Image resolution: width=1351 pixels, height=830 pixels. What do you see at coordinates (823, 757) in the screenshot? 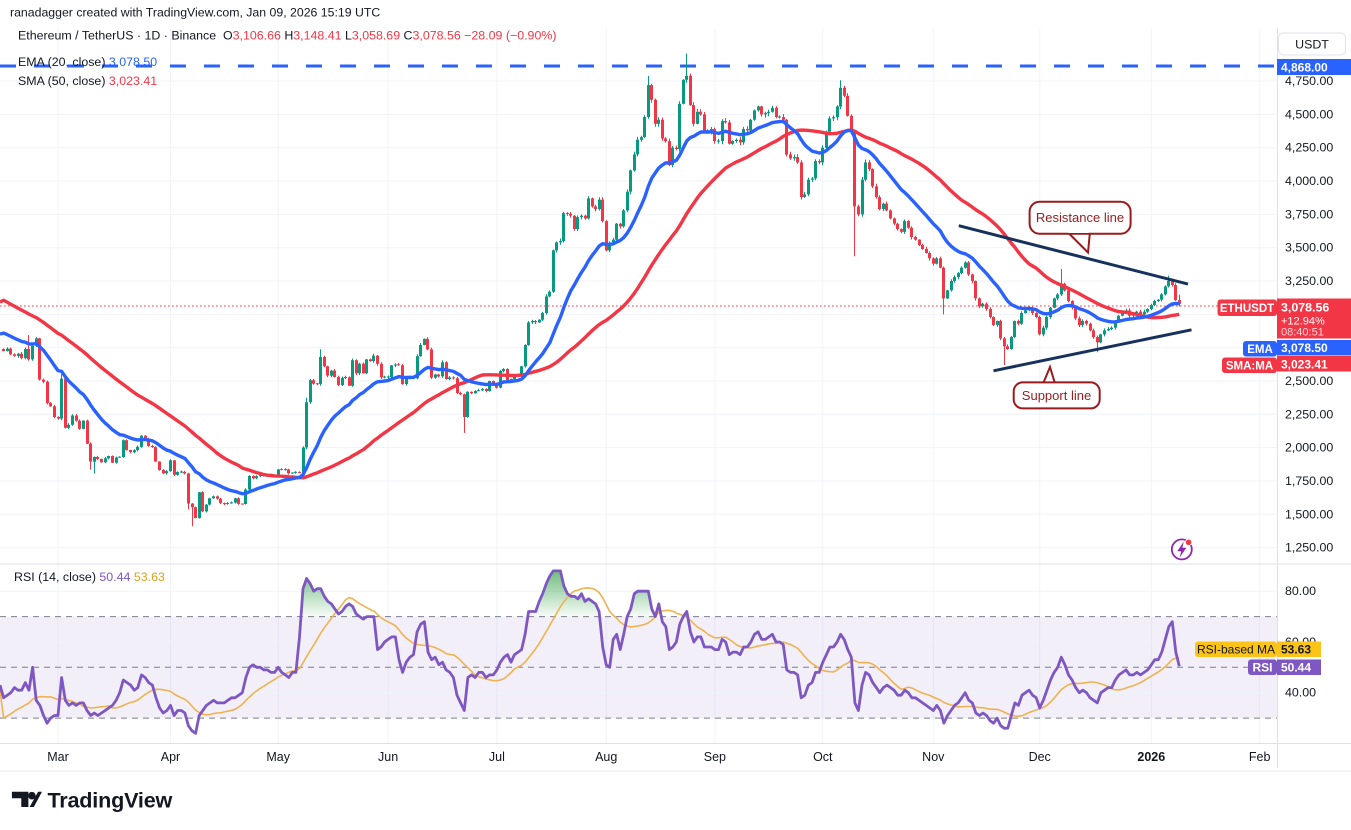
I see `svg-text: Oct` at bounding box center [823, 757].